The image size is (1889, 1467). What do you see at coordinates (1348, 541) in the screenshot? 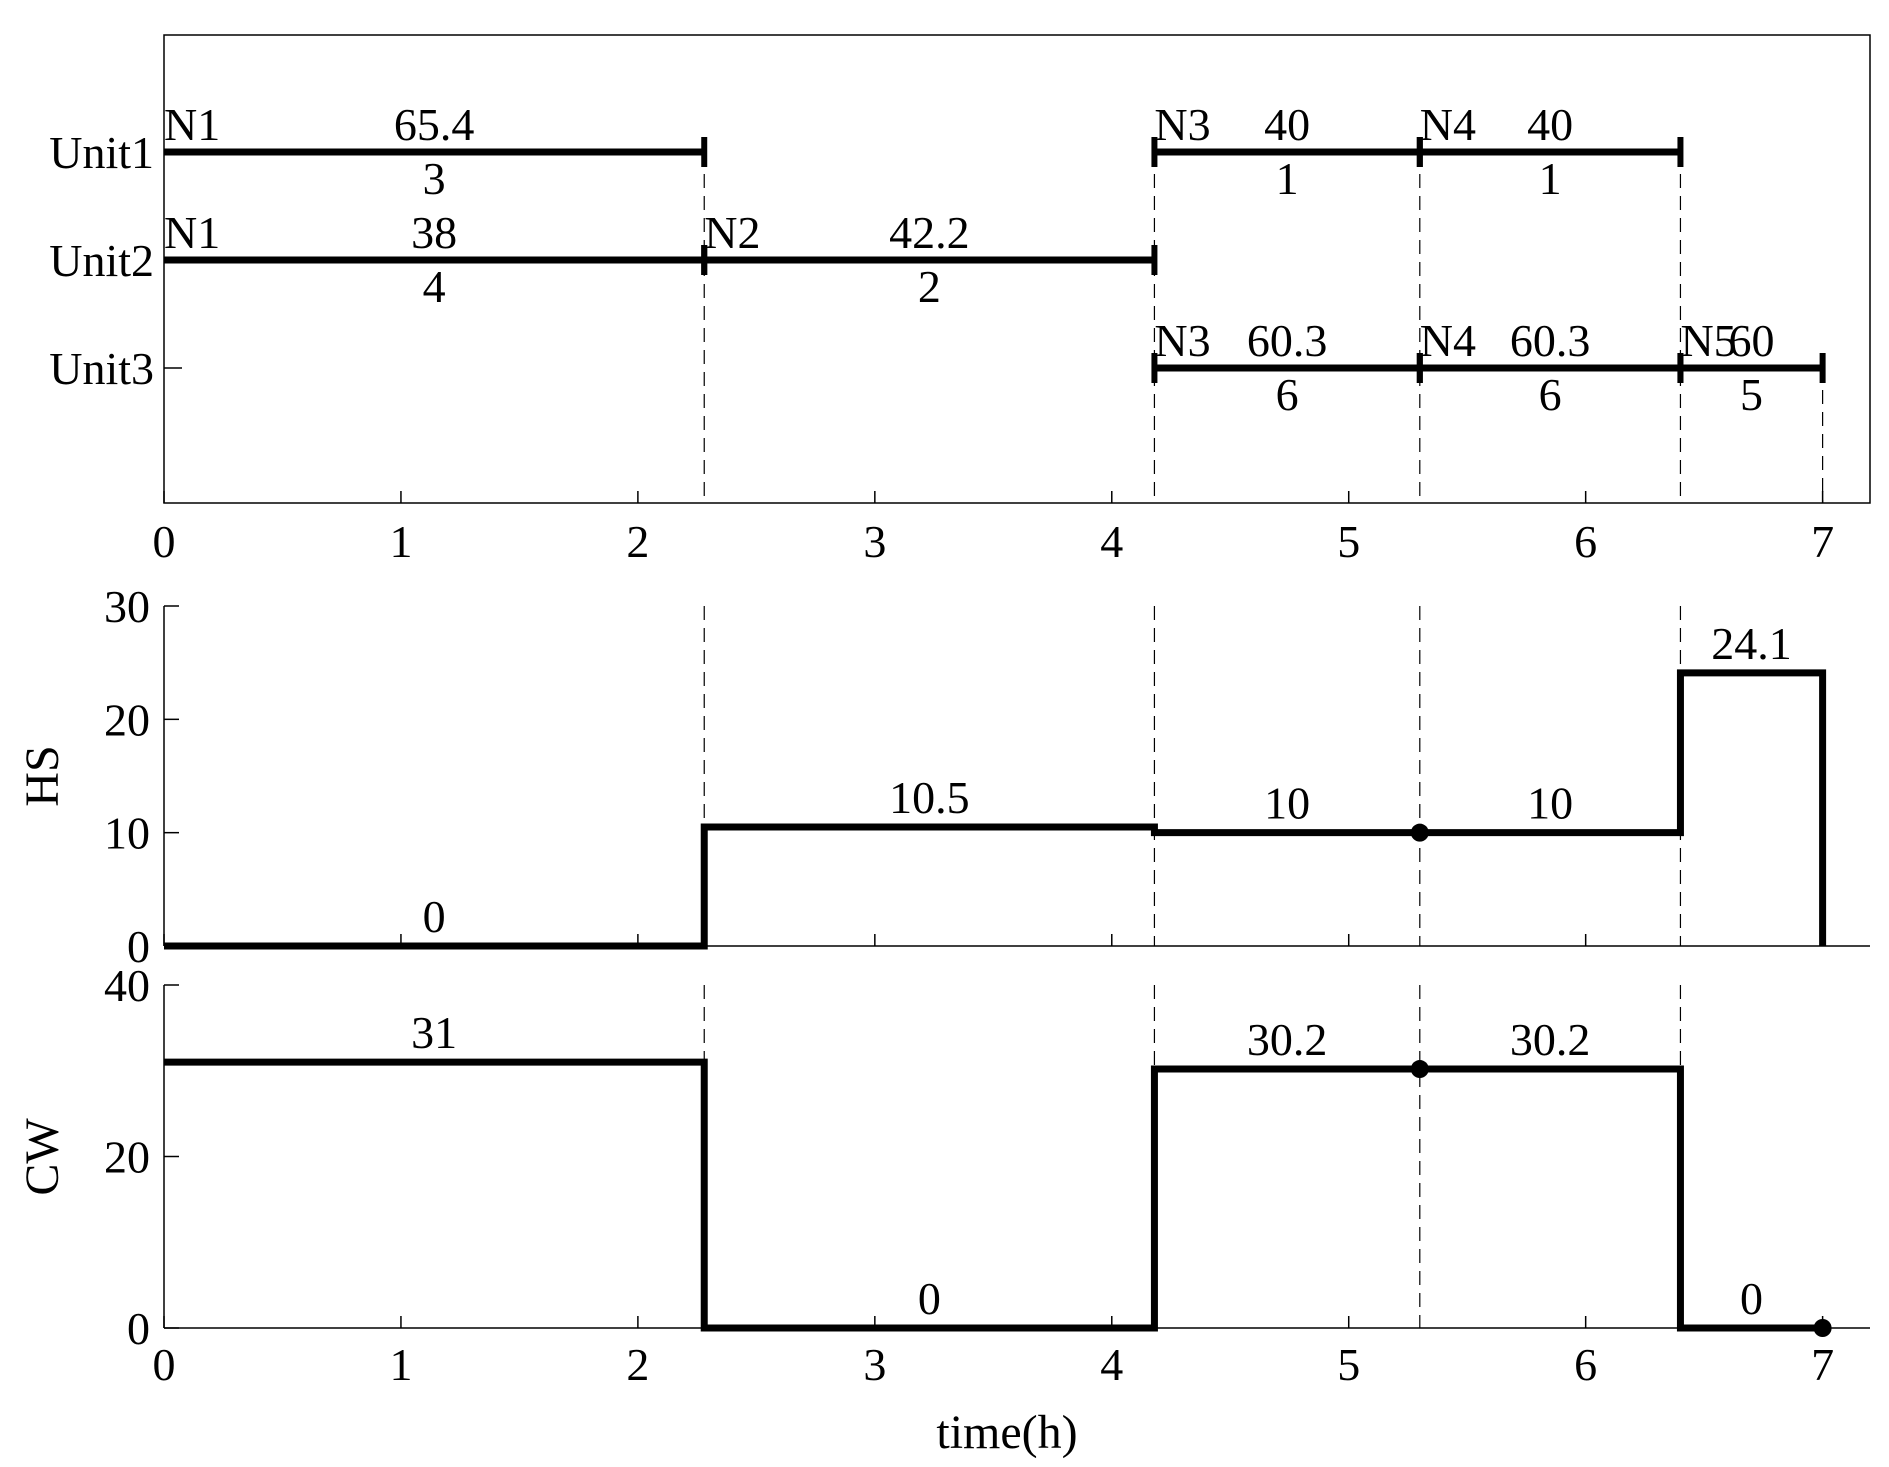
I see `gantt-x-tick-label: 5` at bounding box center [1348, 541].